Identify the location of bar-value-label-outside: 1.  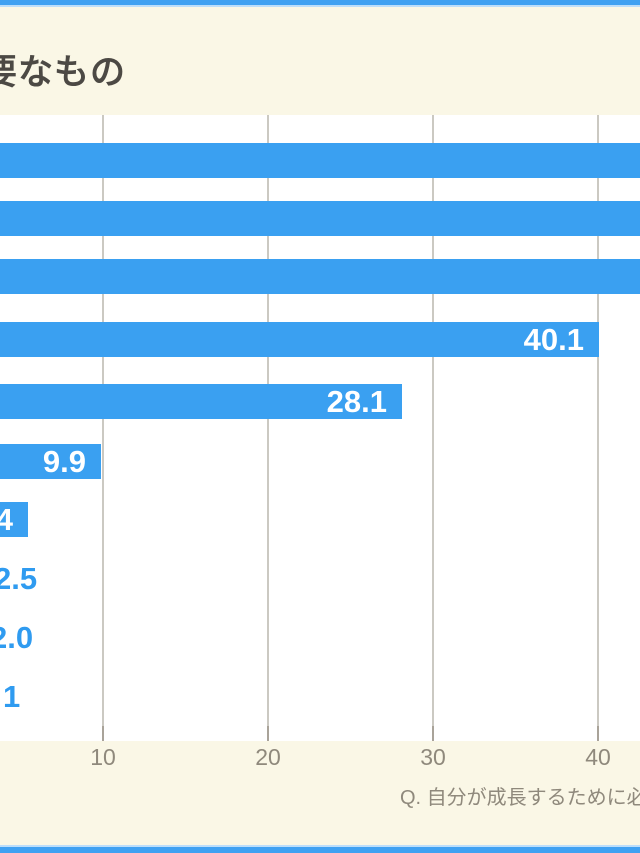
(12, 696).